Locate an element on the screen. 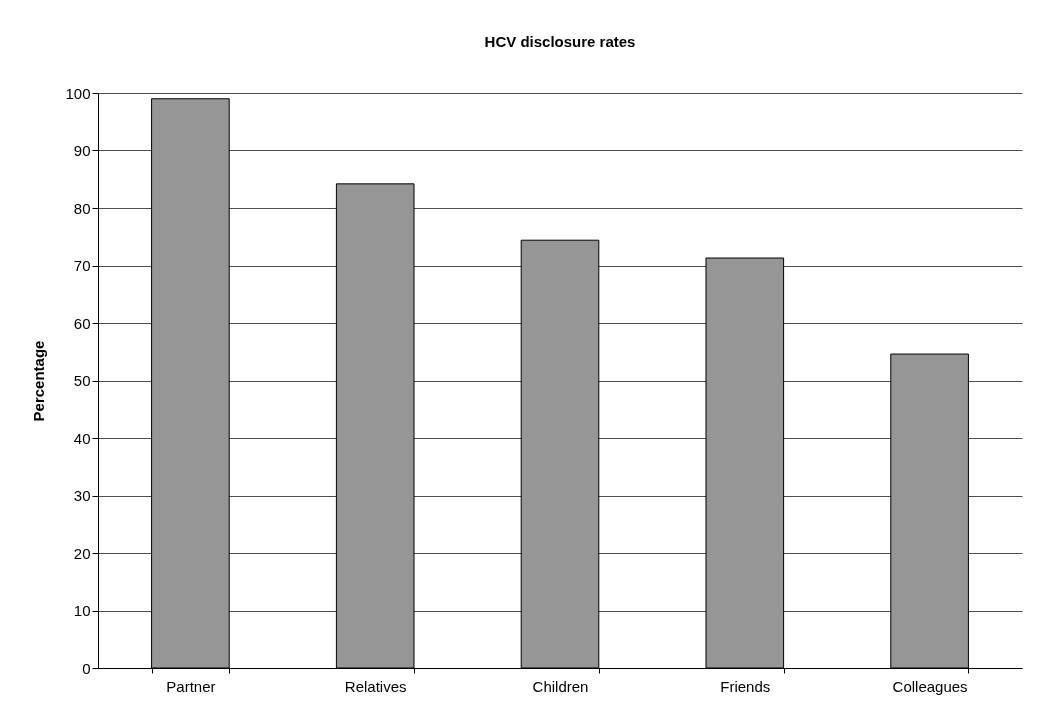 Image resolution: width=1056 pixels, height=709 pixels. y-tick-label: 60 is located at coordinates (82, 323).